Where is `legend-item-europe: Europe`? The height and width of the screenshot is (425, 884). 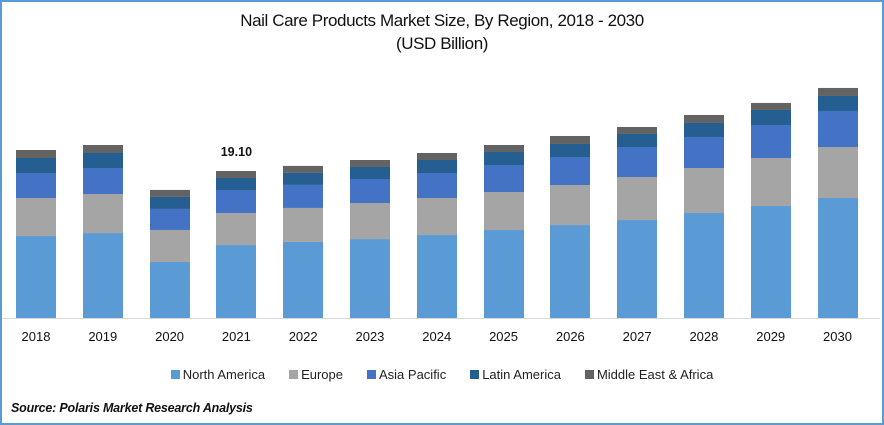 legend-item-europe: Europe is located at coordinates (316, 374).